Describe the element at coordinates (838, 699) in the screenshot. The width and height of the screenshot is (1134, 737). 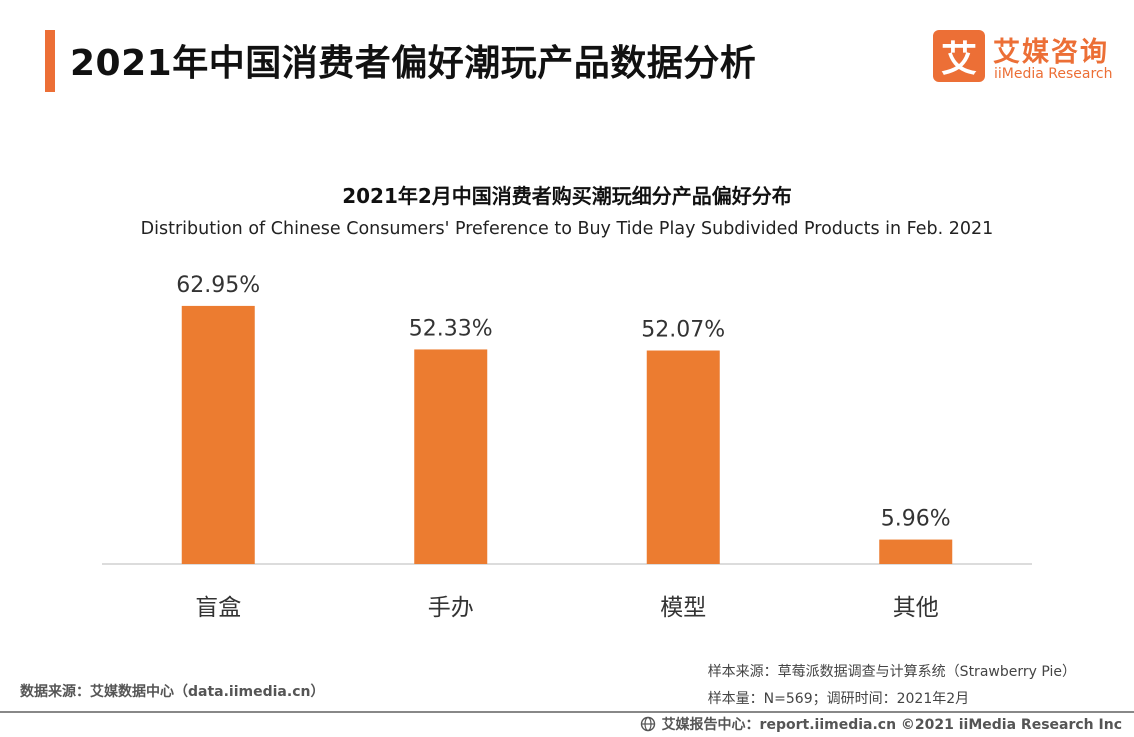
I see `sample-size-note: 样本量：N=569；调研时间：2021年2月` at that location.